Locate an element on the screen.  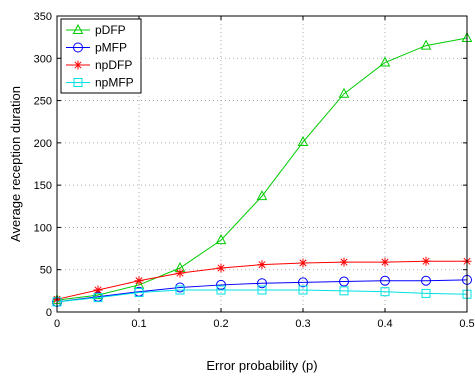
x-tick-label: 0.5 is located at coordinates (466, 324).